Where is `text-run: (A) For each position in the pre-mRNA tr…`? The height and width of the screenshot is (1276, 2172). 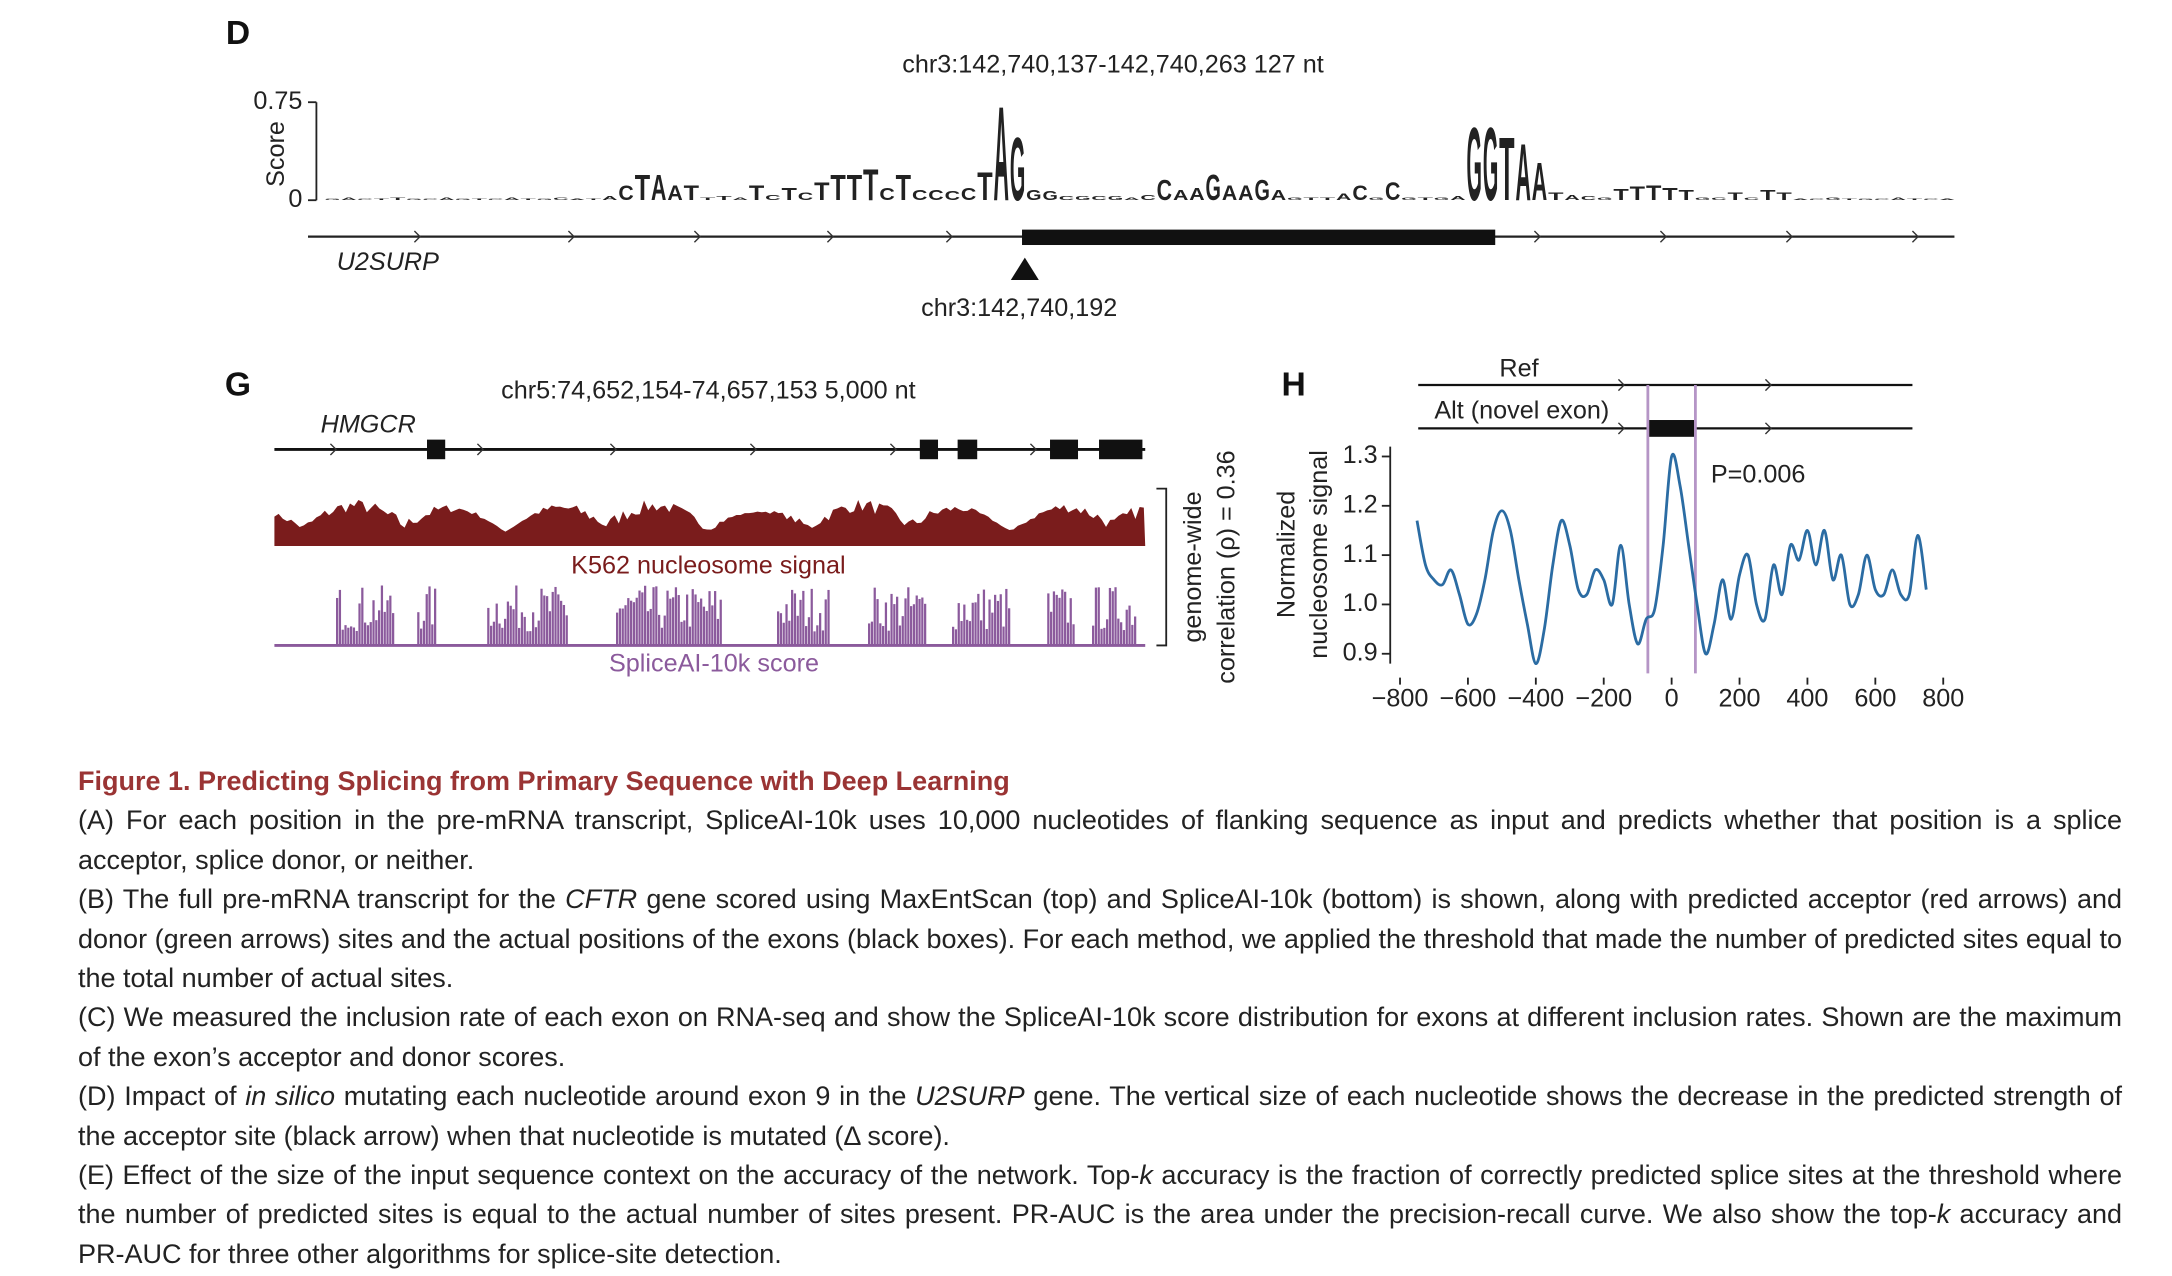
text-run: (A) For each position in the pre-mRNA tr… is located at coordinates (1100, 840).